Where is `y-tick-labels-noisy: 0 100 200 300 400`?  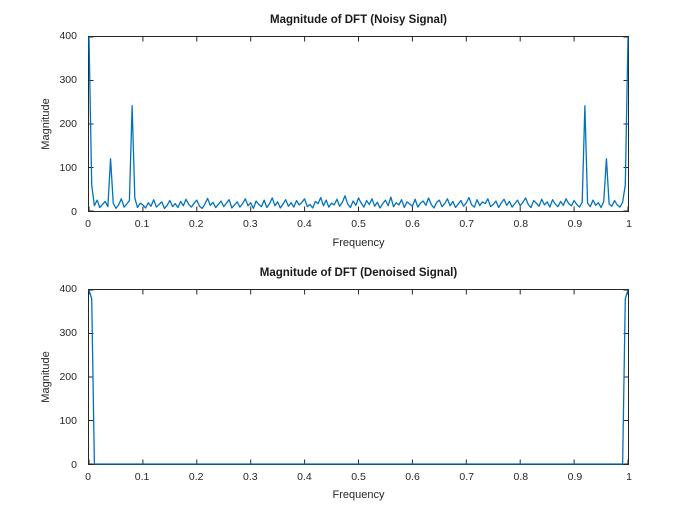
y-tick-labels-noisy: 0 100 200 300 400 is located at coordinates (41, 124).